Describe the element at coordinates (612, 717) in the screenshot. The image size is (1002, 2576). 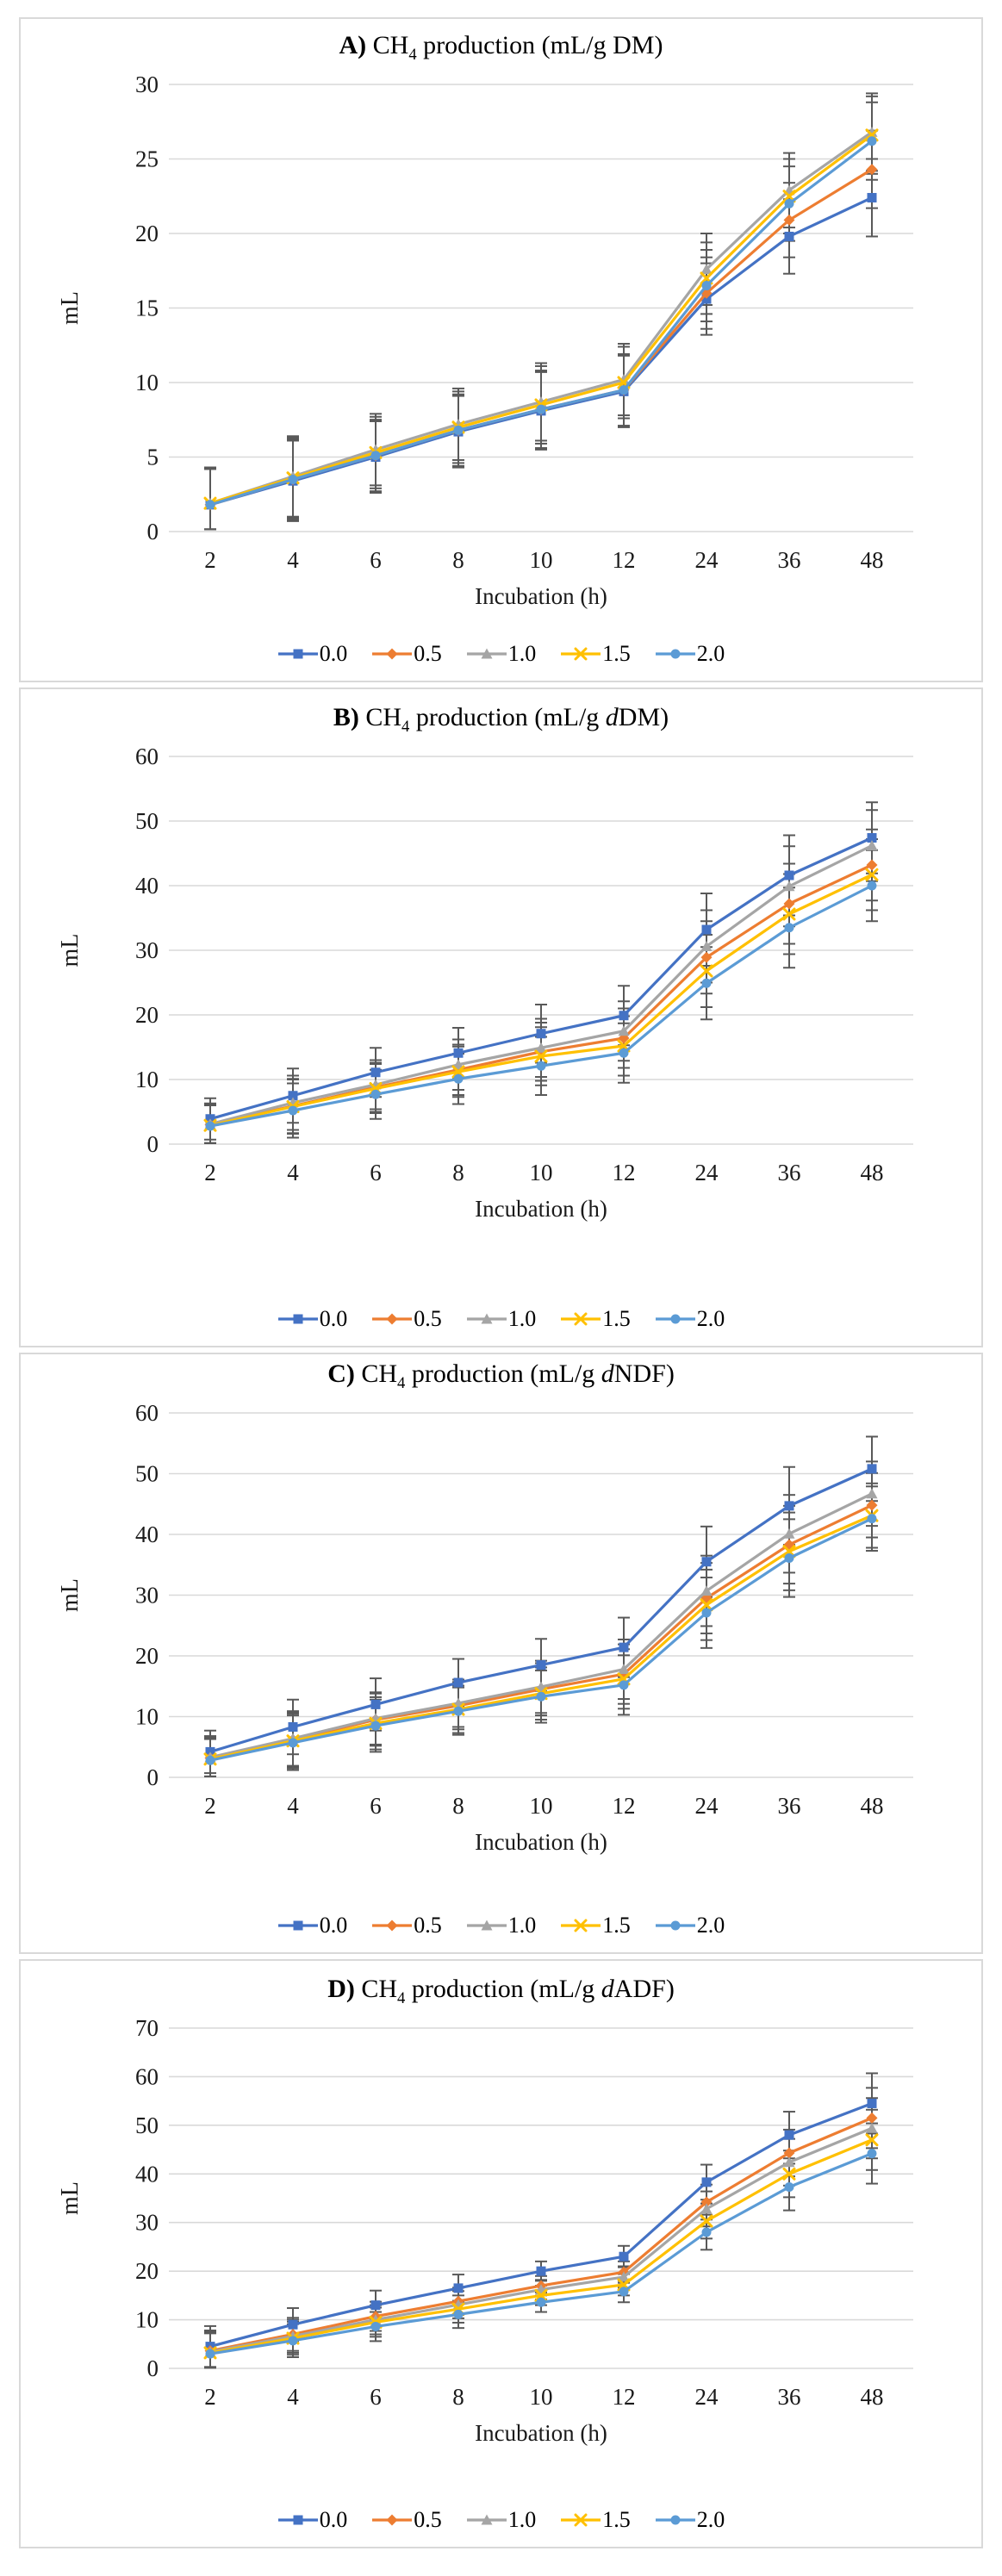
I see `chart-title-part: d` at that location.